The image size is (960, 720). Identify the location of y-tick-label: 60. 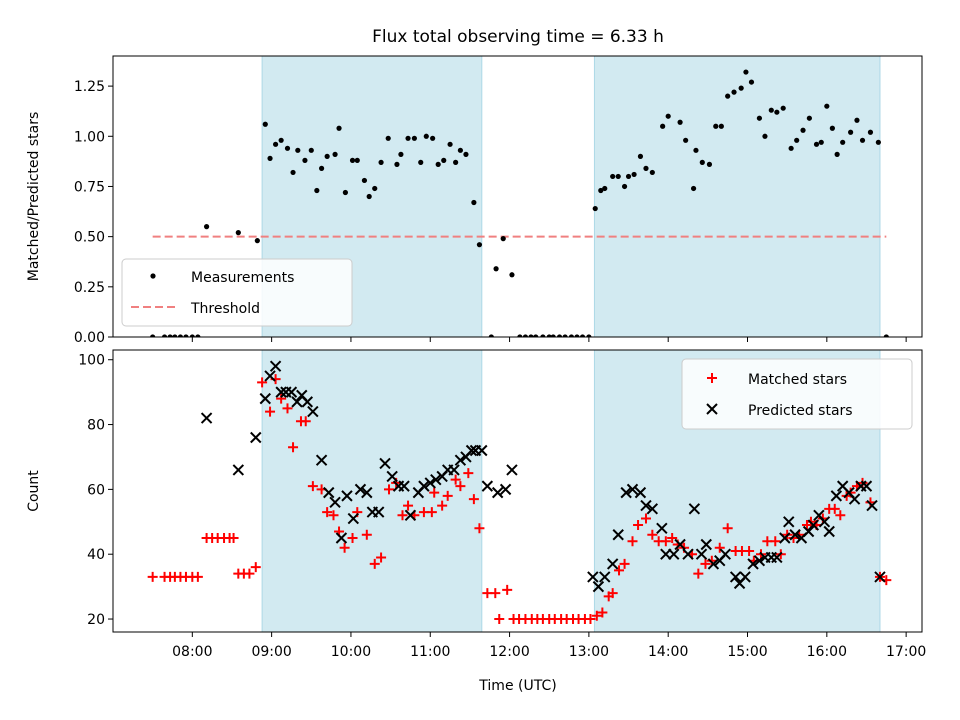
(96, 490).